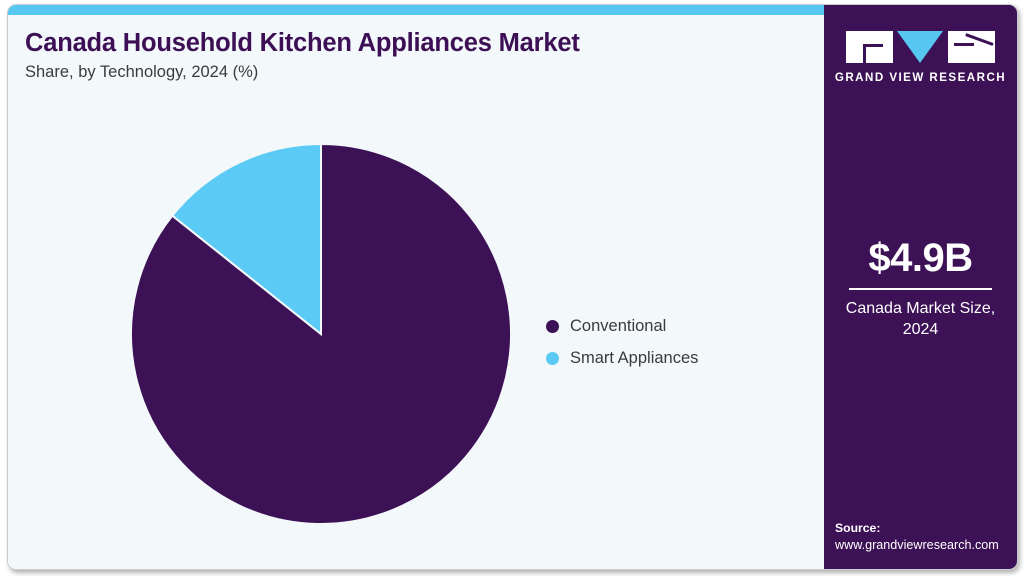 The width and height of the screenshot is (1025, 576). I want to click on legend-item-smart-appliances: Smart Appliances, so click(671, 358).